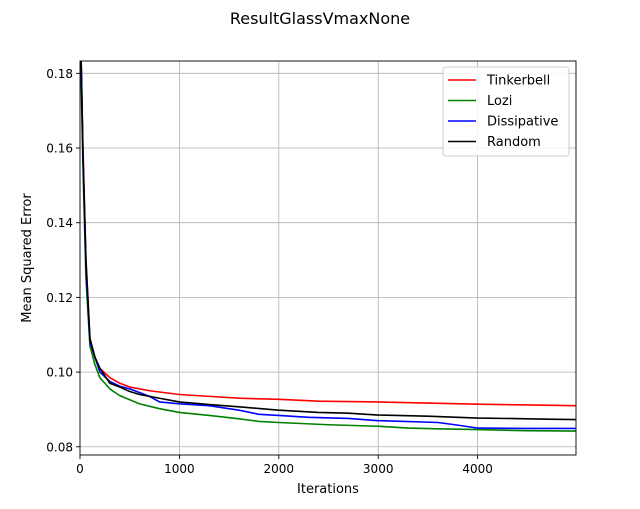  What do you see at coordinates (27, 258) in the screenshot?
I see `y-axis-label: Mean Squared Error` at bounding box center [27, 258].